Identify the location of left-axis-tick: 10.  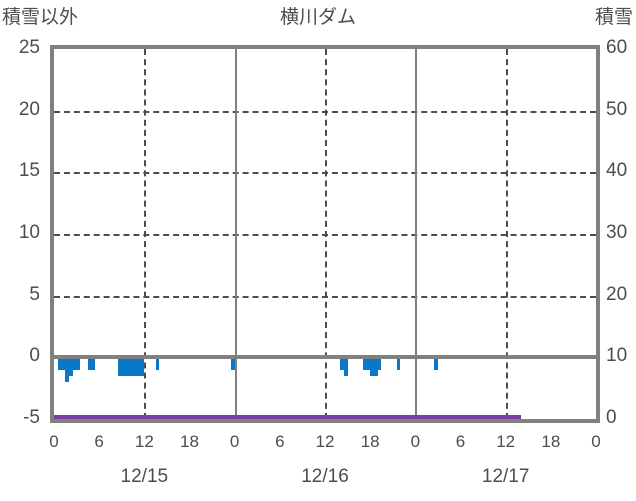
(29, 232).